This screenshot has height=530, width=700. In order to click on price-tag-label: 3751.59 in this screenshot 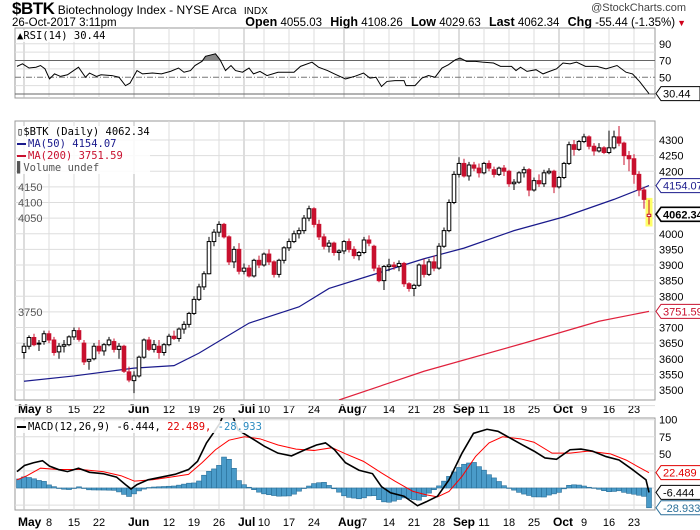, I will do `click(681, 312)`.